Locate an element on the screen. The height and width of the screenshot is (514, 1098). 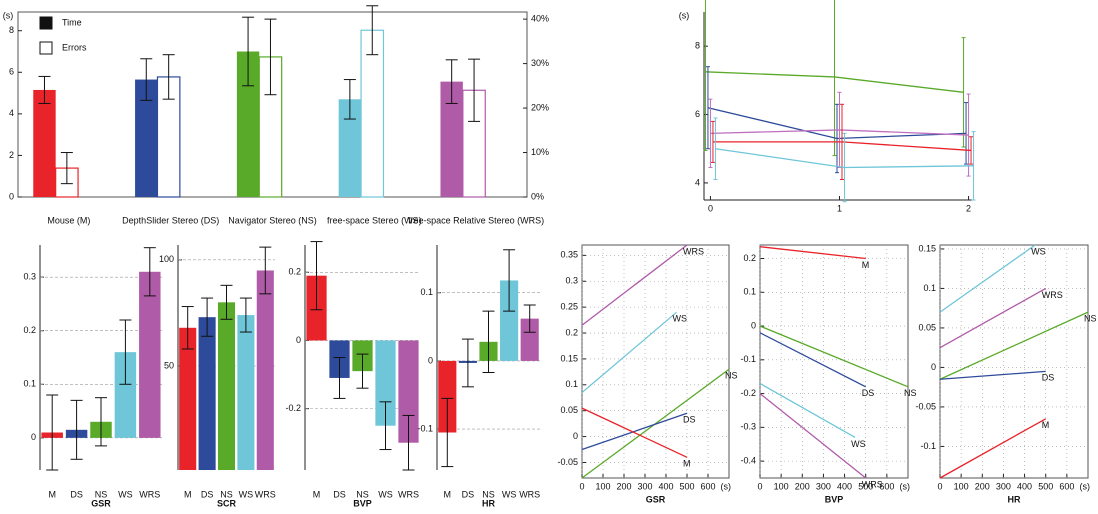
y-tick-label: -0.3 is located at coordinates (748, 427).